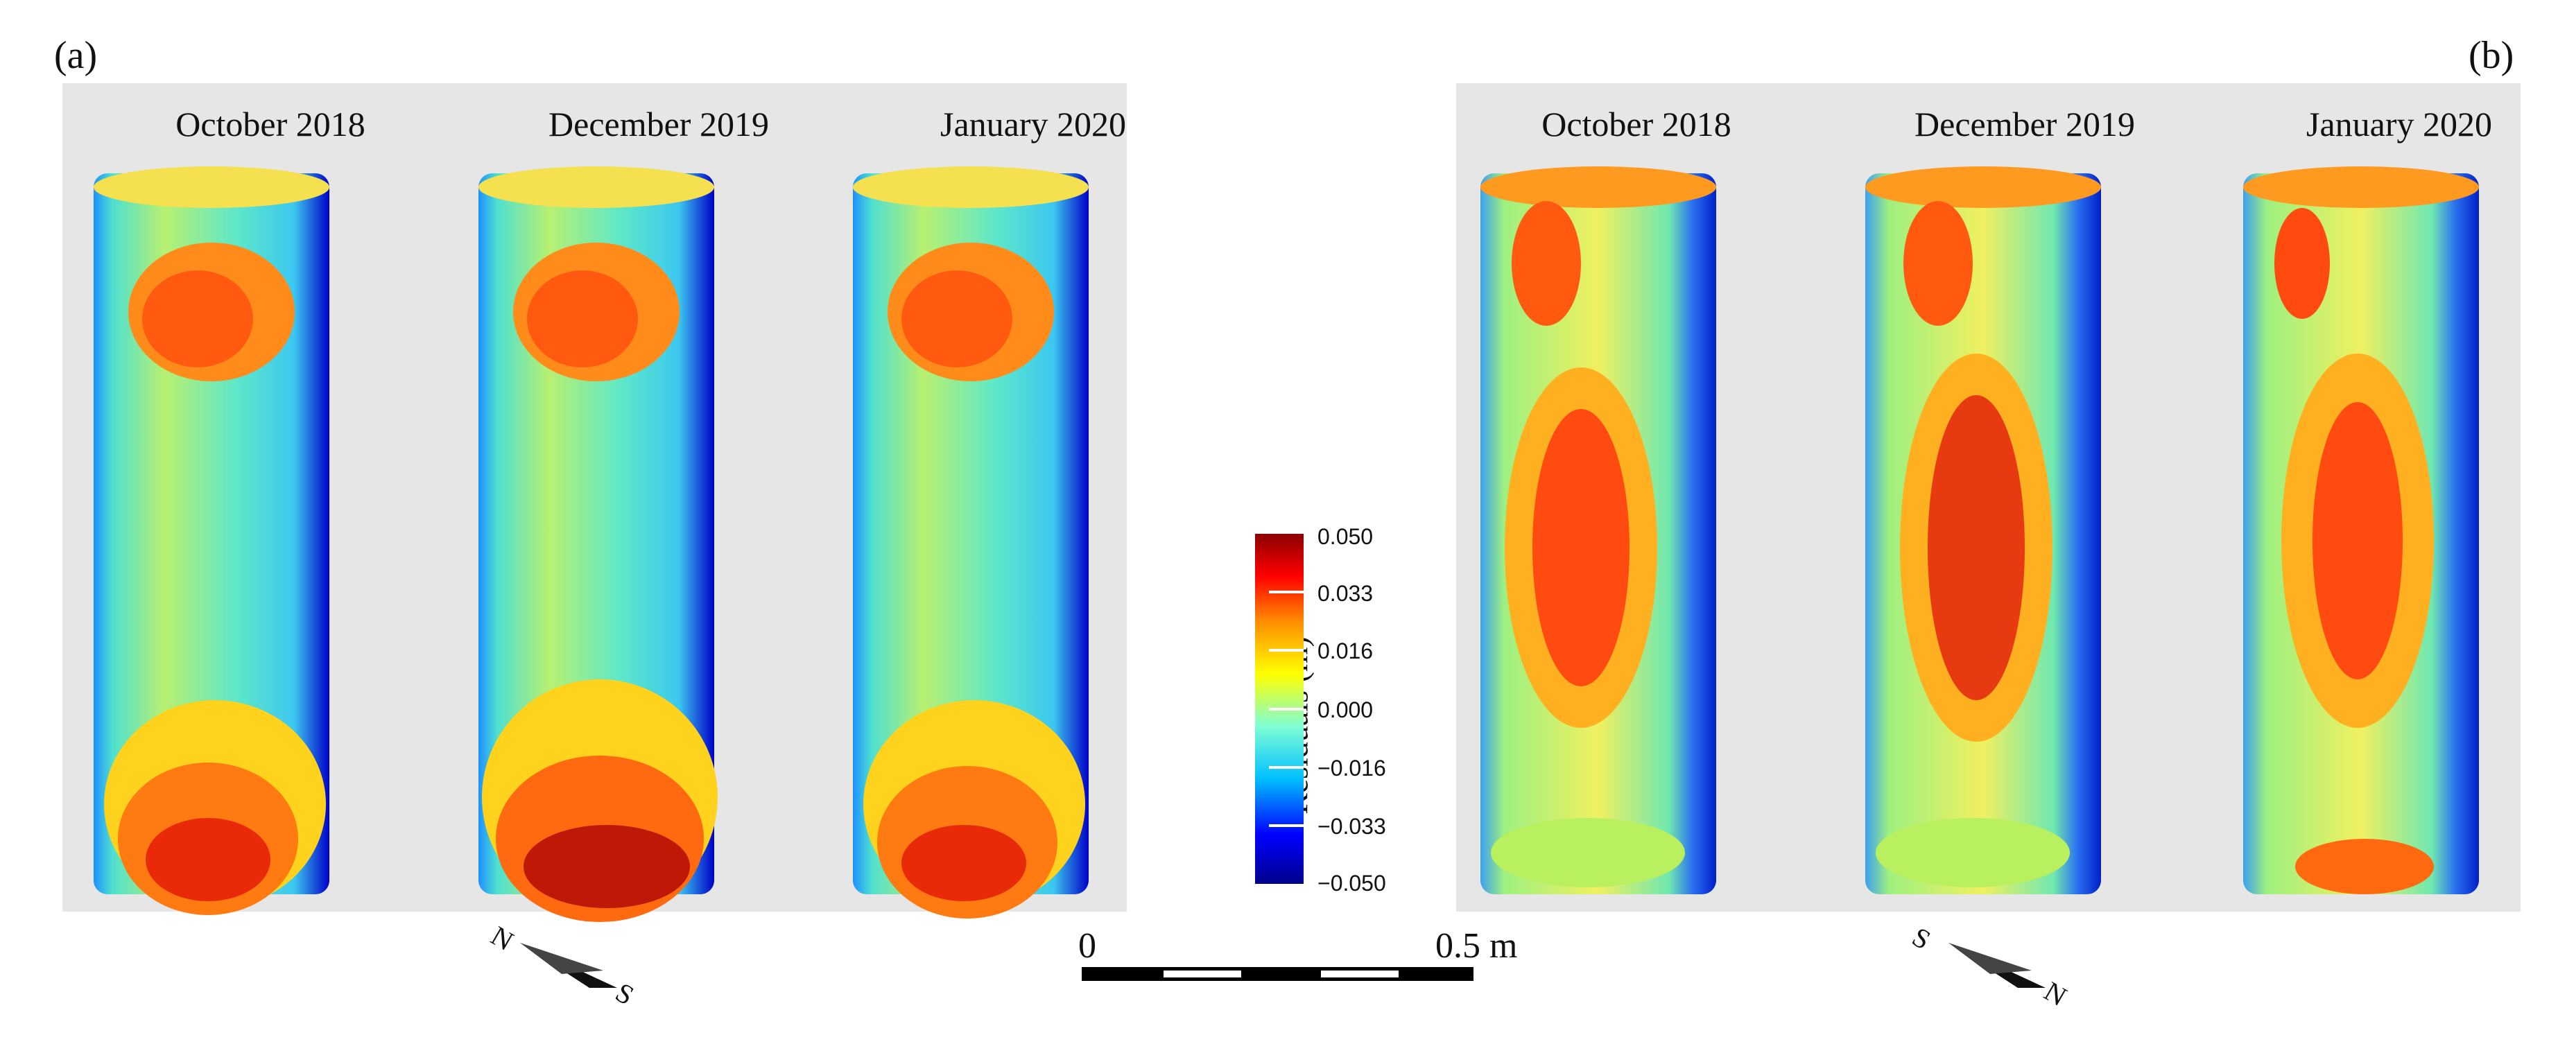  I want to click on residual-map-b3, so click(2361, 530).